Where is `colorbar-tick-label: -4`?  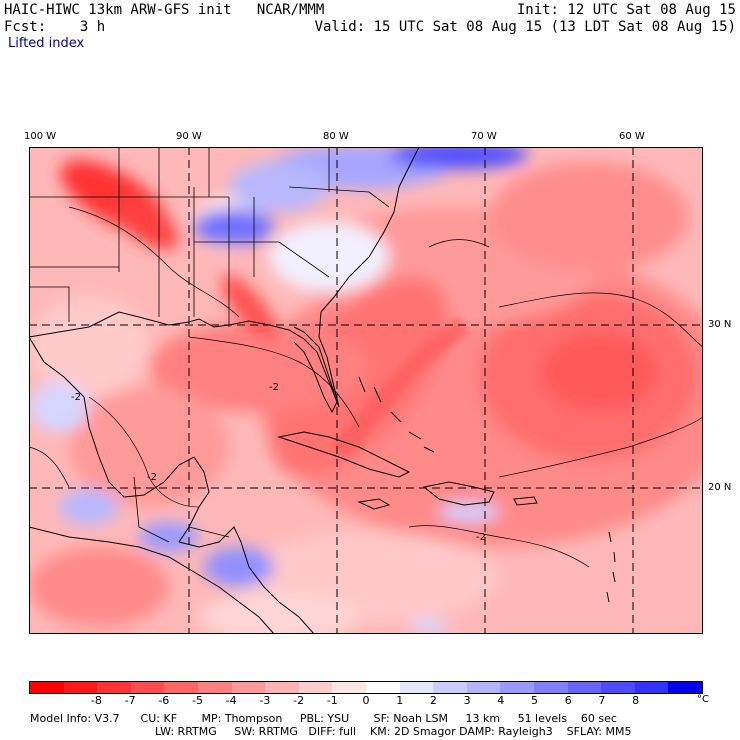 colorbar-tick-label: -4 is located at coordinates (231, 700).